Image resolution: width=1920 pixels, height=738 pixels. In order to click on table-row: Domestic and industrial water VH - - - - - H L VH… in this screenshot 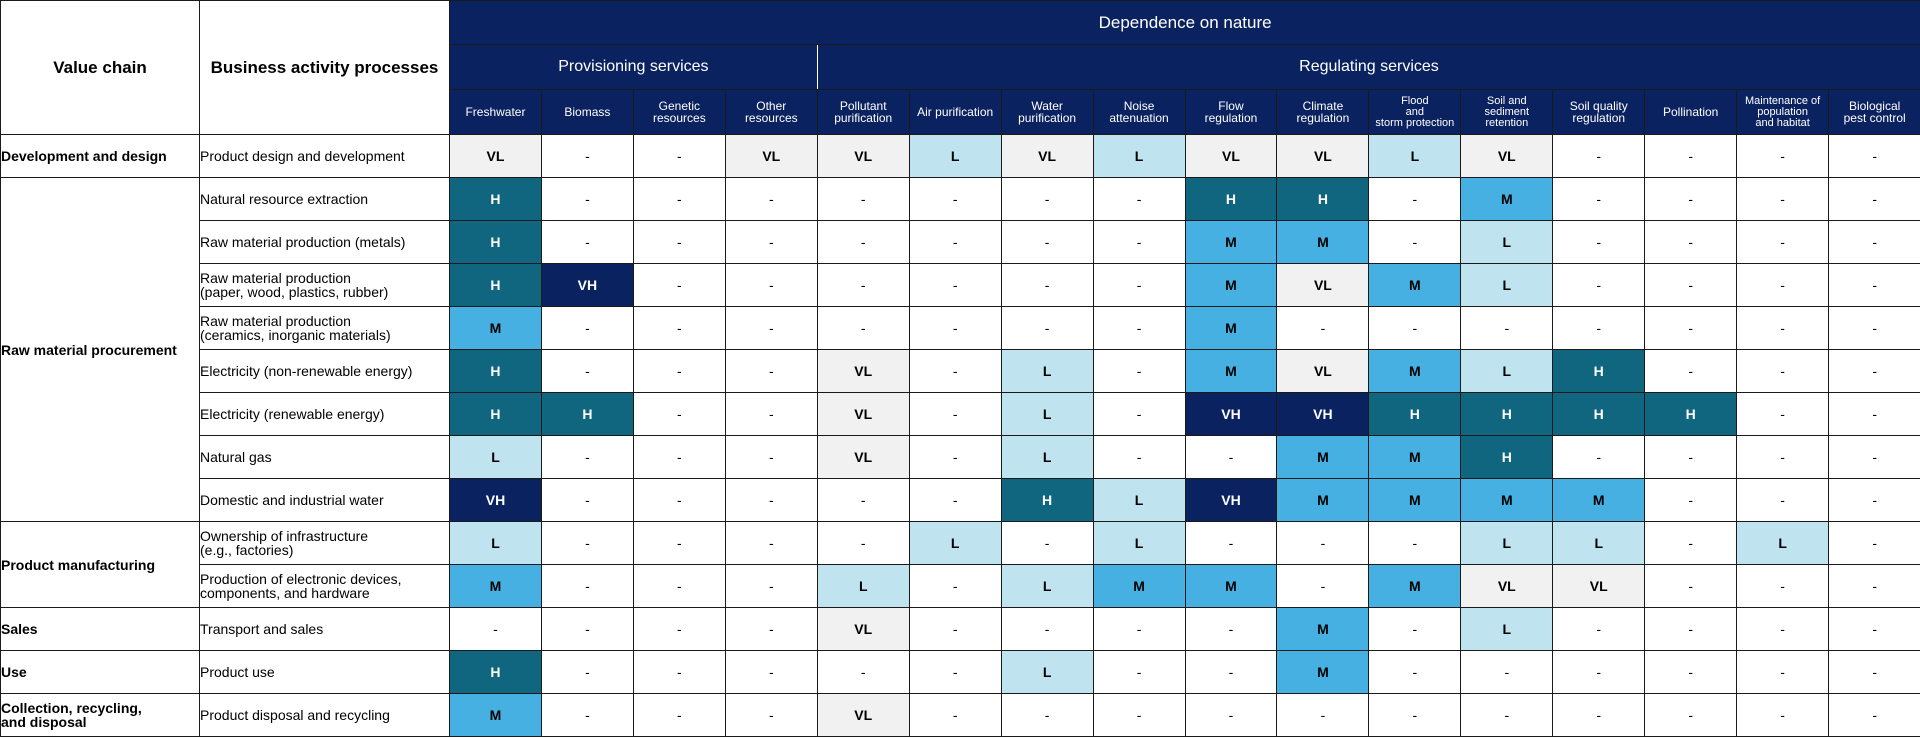, I will do `click(960, 500)`.